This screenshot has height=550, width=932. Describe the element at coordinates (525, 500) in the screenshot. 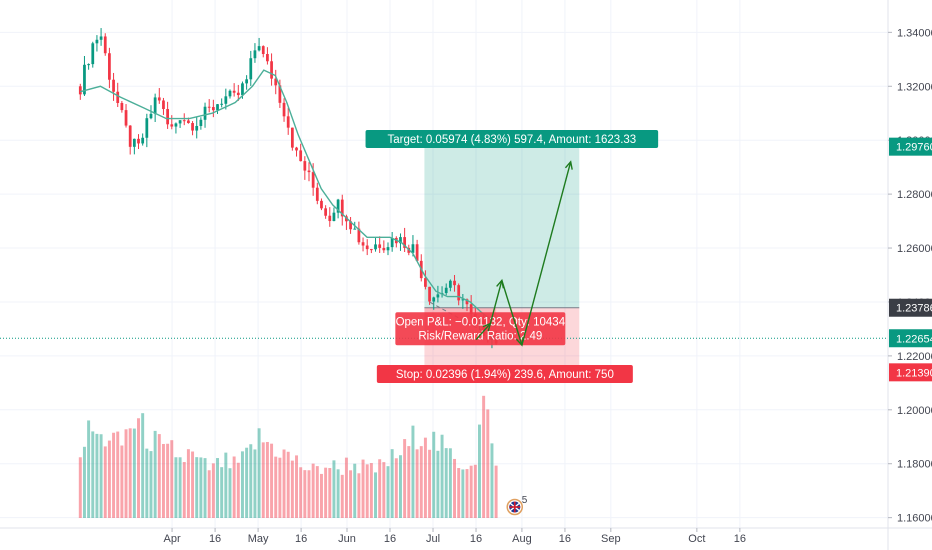

I see `event-count-badge: 5` at that location.